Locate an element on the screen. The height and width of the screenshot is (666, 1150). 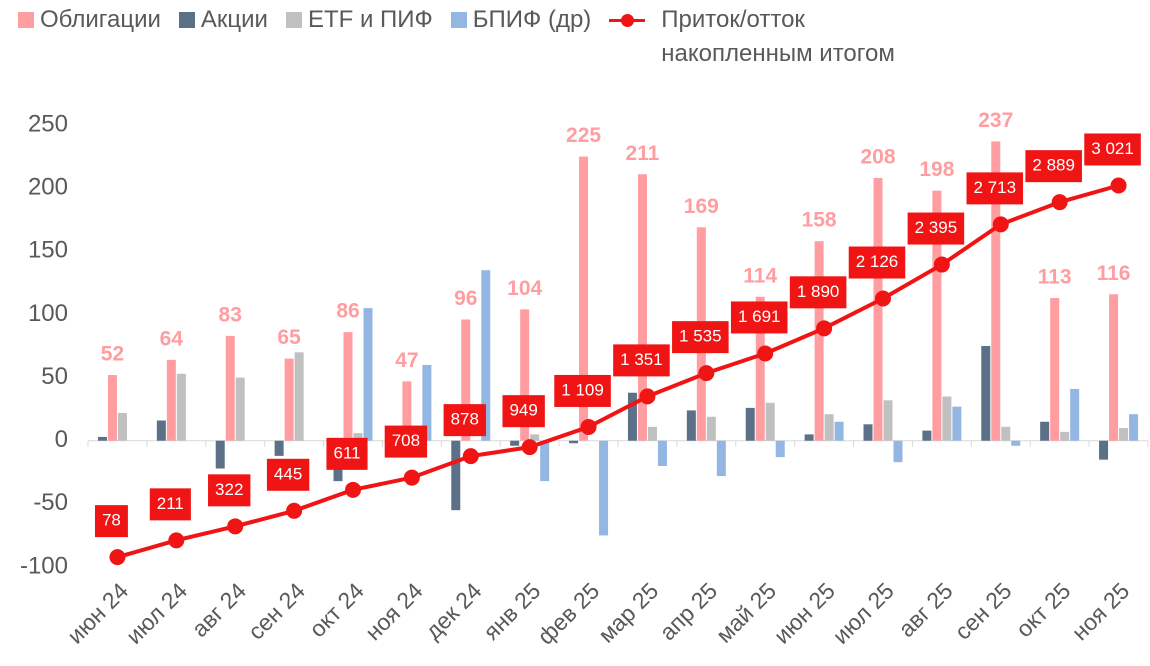
x-tick-label: ноя 24 is located at coordinates (394, 611).